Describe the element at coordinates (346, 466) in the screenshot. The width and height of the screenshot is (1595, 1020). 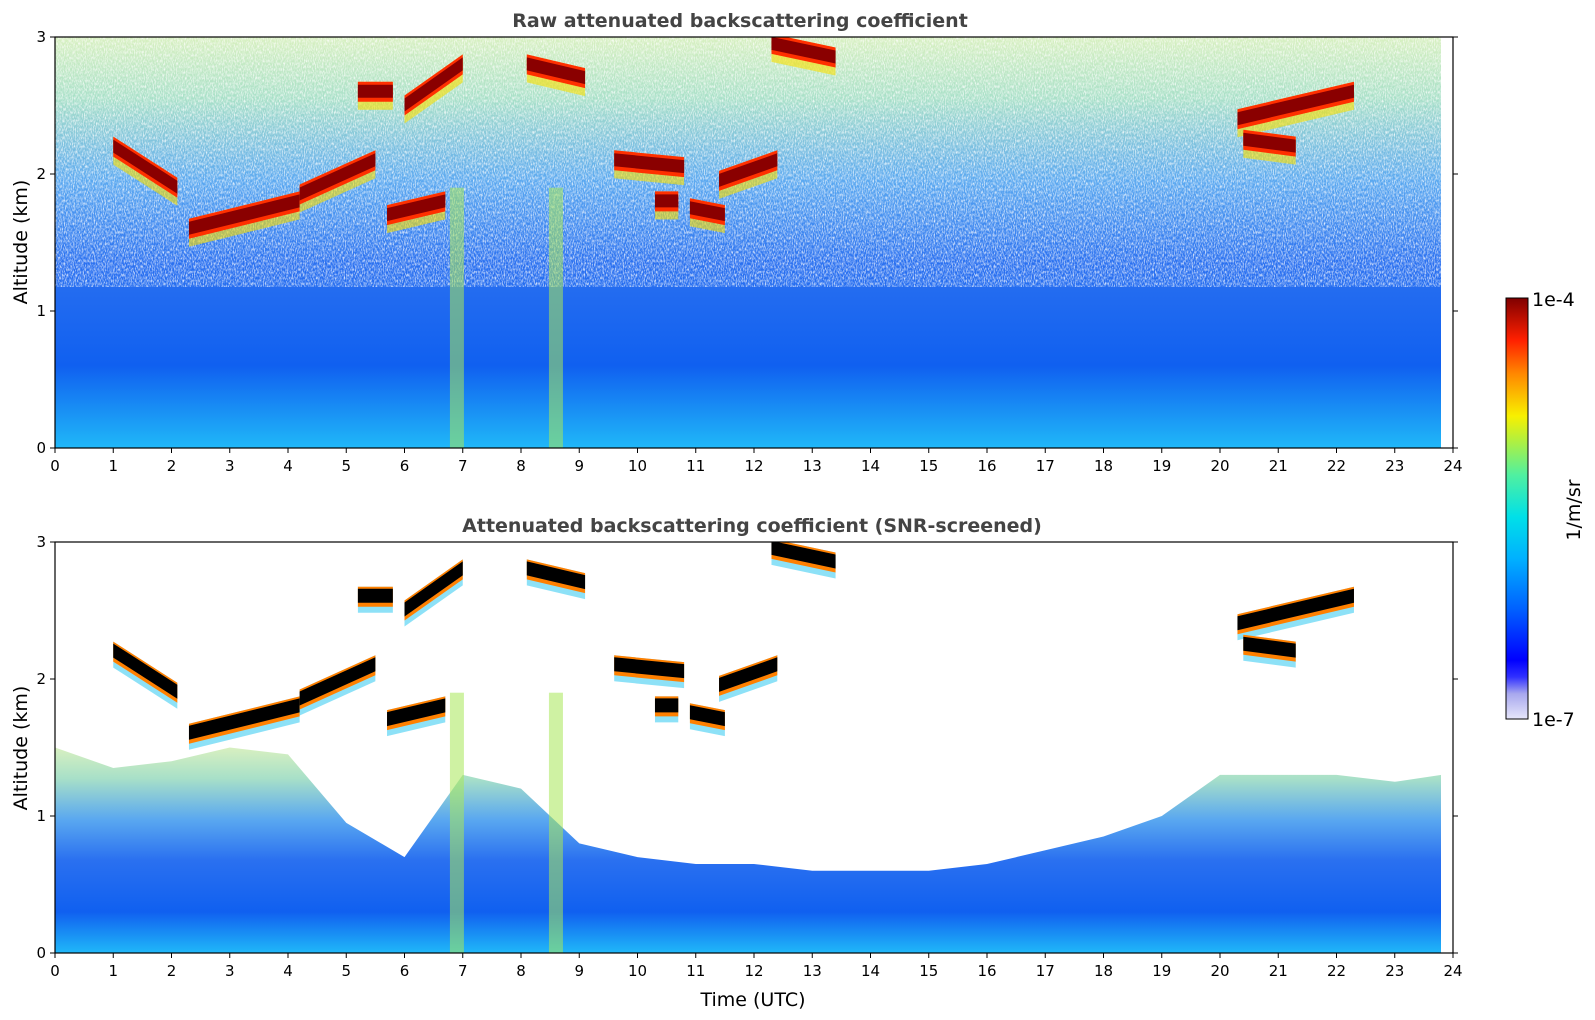
I see `raw-xtick-label: 5` at that location.